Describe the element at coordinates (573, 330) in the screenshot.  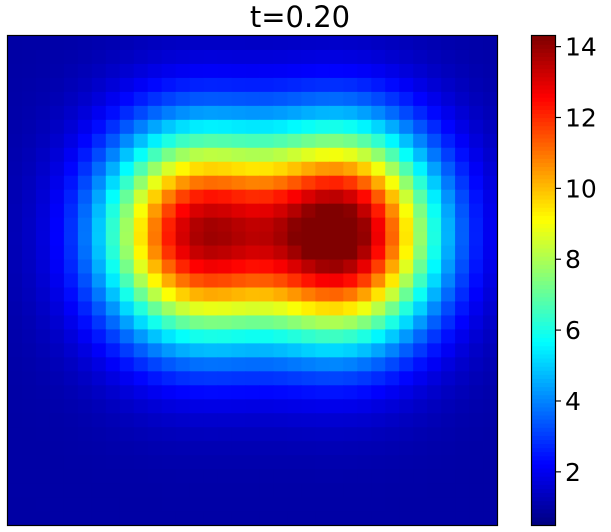
I see `colorbar-tick-label: 6` at that location.